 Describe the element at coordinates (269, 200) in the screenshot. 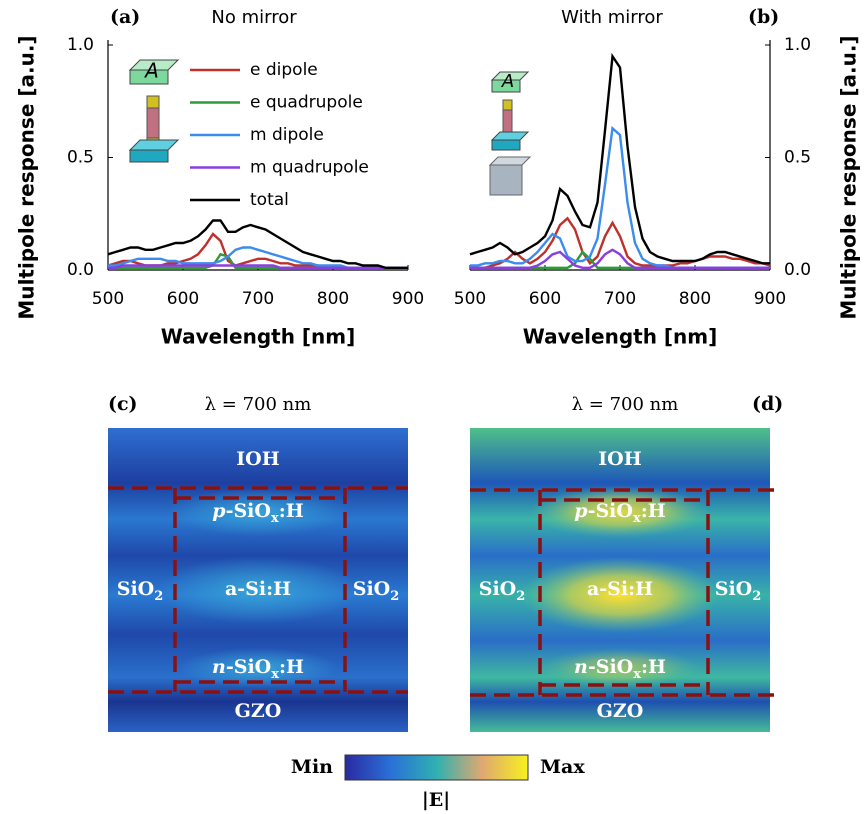

I see `legend-label: total` at that location.